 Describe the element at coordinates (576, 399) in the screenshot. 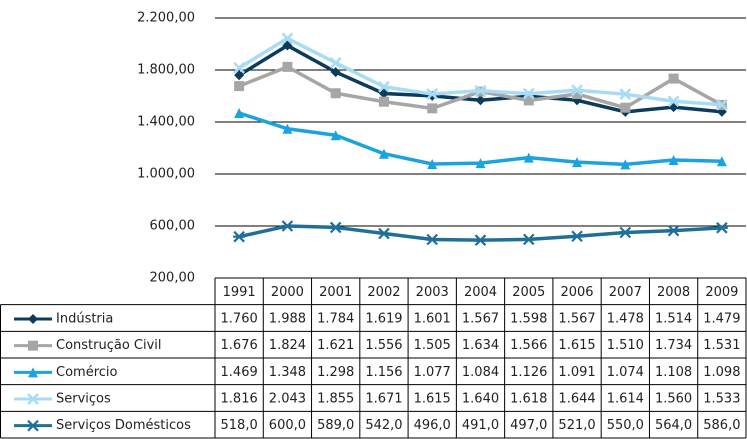

I see `table-value: 1.644` at that location.